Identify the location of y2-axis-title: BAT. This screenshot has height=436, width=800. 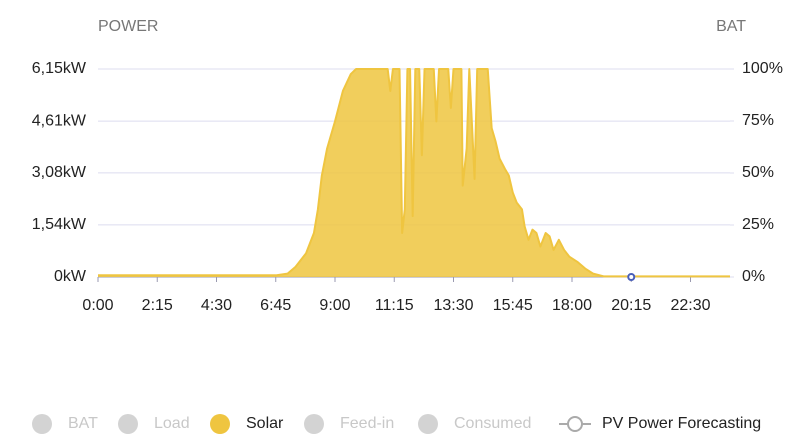
(731, 26).